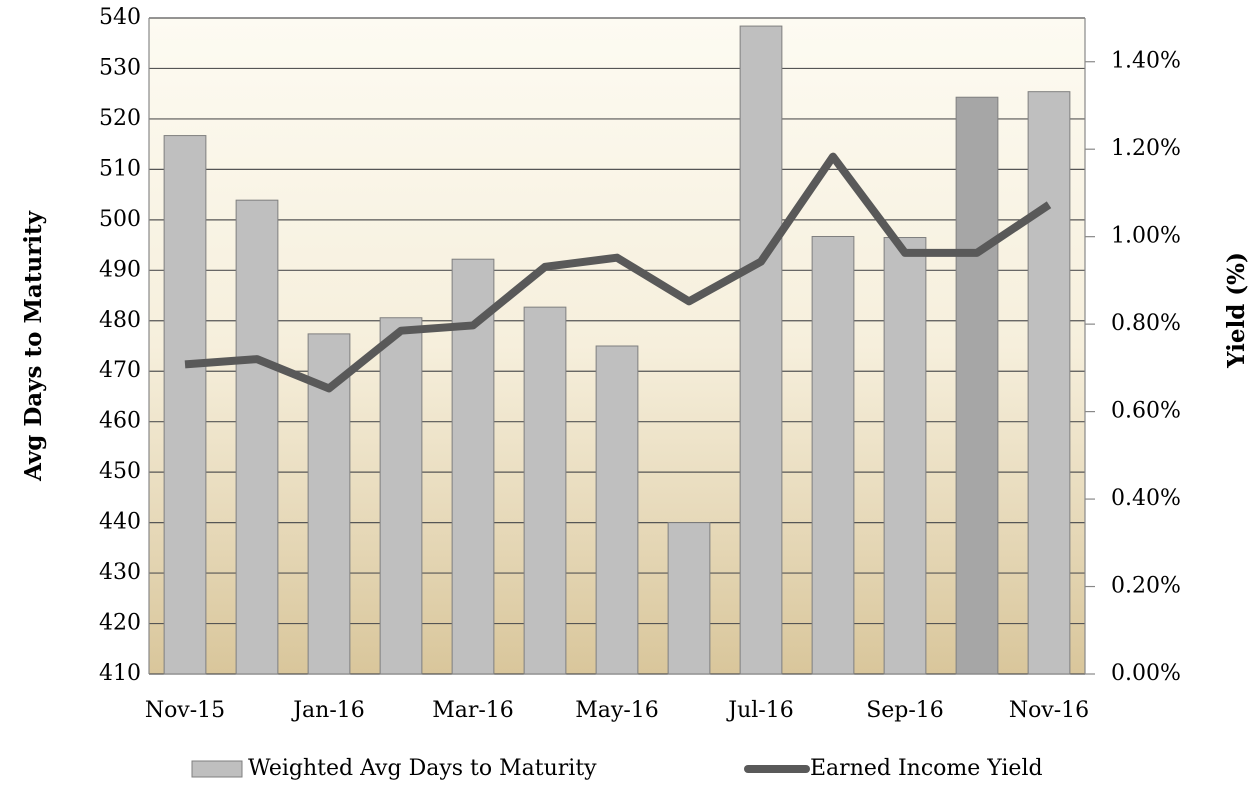  Describe the element at coordinates (926, 768) in the screenshot. I see `legend-label: Earned Income Yield` at that location.